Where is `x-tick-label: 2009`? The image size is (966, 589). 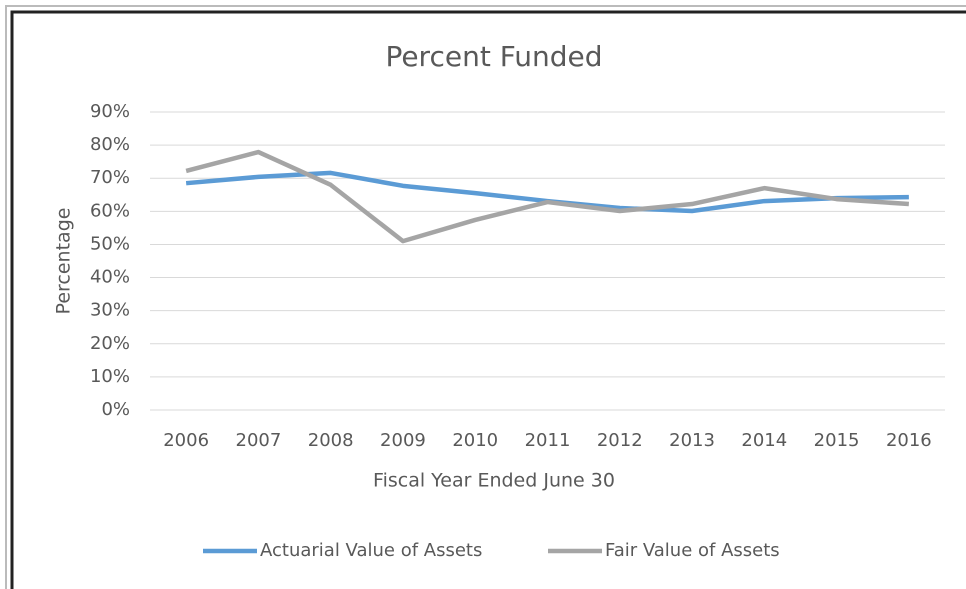
x-tick-label: 2009 is located at coordinates (403, 440).